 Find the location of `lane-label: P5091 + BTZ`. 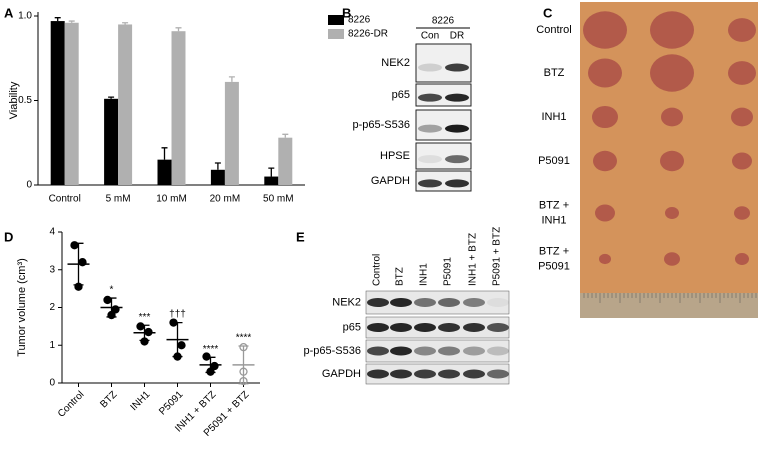

lane-label: P5091 + BTZ is located at coordinates (497, 256).